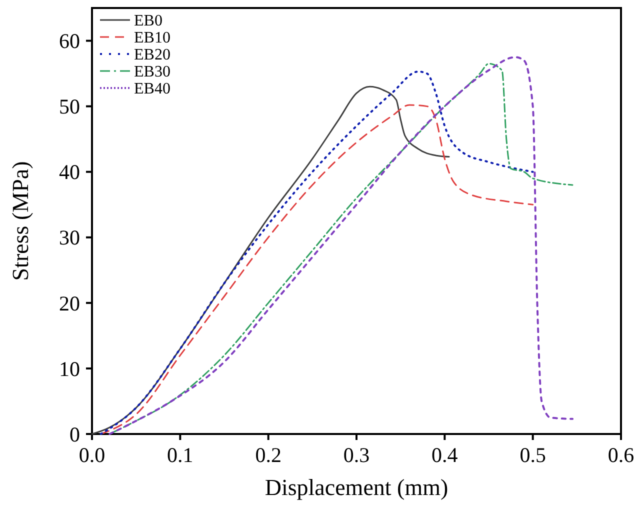  Describe the element at coordinates (621, 455) in the screenshot. I see `x-tick-label: 0.6` at that location.